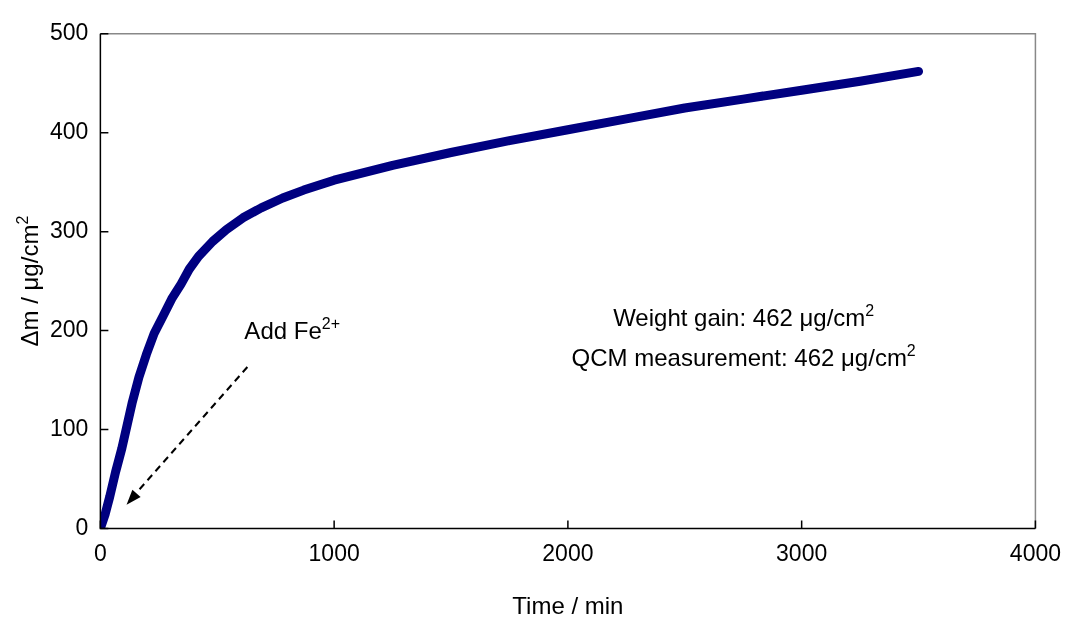  What do you see at coordinates (69, 427) in the screenshot?
I see `y-tick-label: 100` at bounding box center [69, 427].